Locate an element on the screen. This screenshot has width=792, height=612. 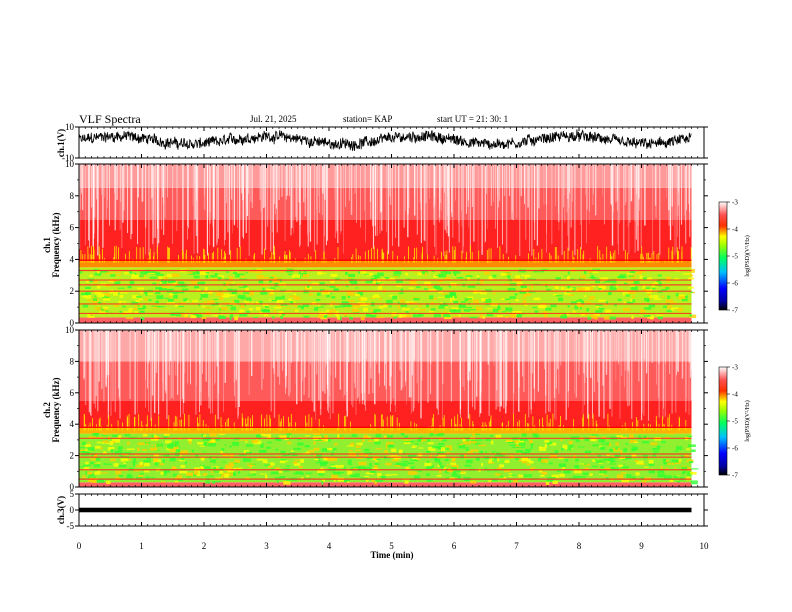
x-tick-label: 4 is located at coordinates (329, 546).